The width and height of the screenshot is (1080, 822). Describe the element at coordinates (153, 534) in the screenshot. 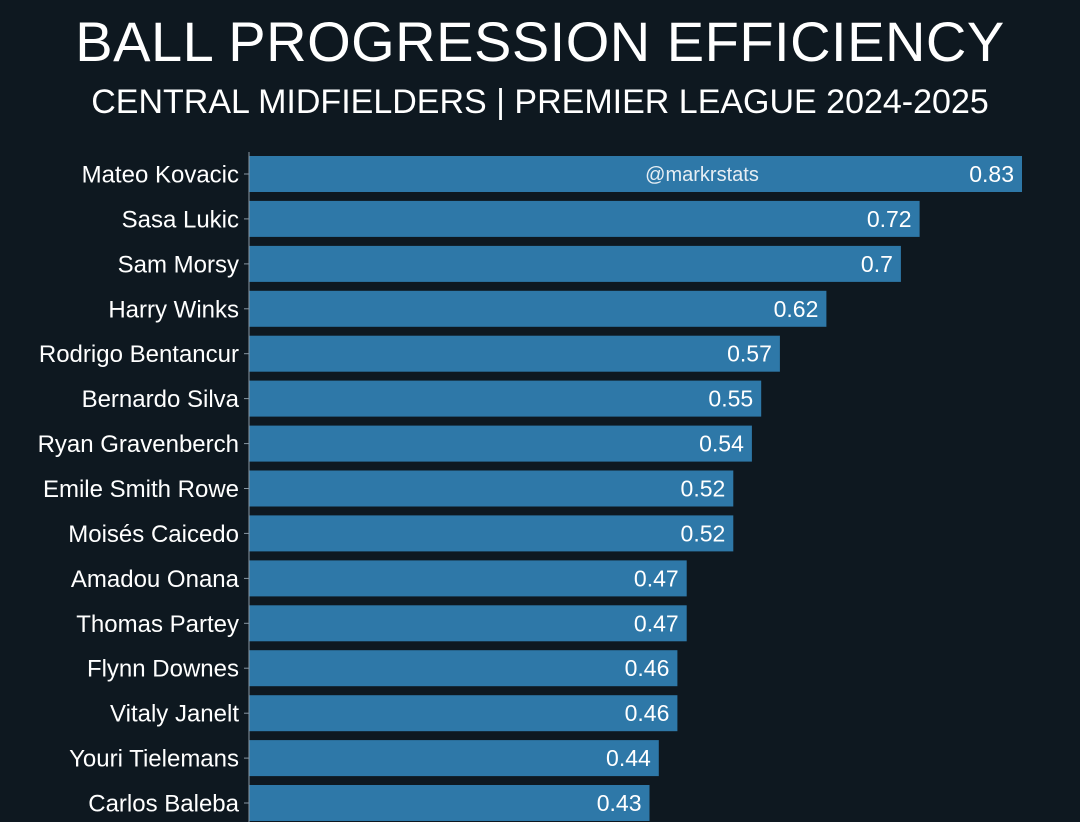

I see `category-label: Moisés Caicedo` at that location.